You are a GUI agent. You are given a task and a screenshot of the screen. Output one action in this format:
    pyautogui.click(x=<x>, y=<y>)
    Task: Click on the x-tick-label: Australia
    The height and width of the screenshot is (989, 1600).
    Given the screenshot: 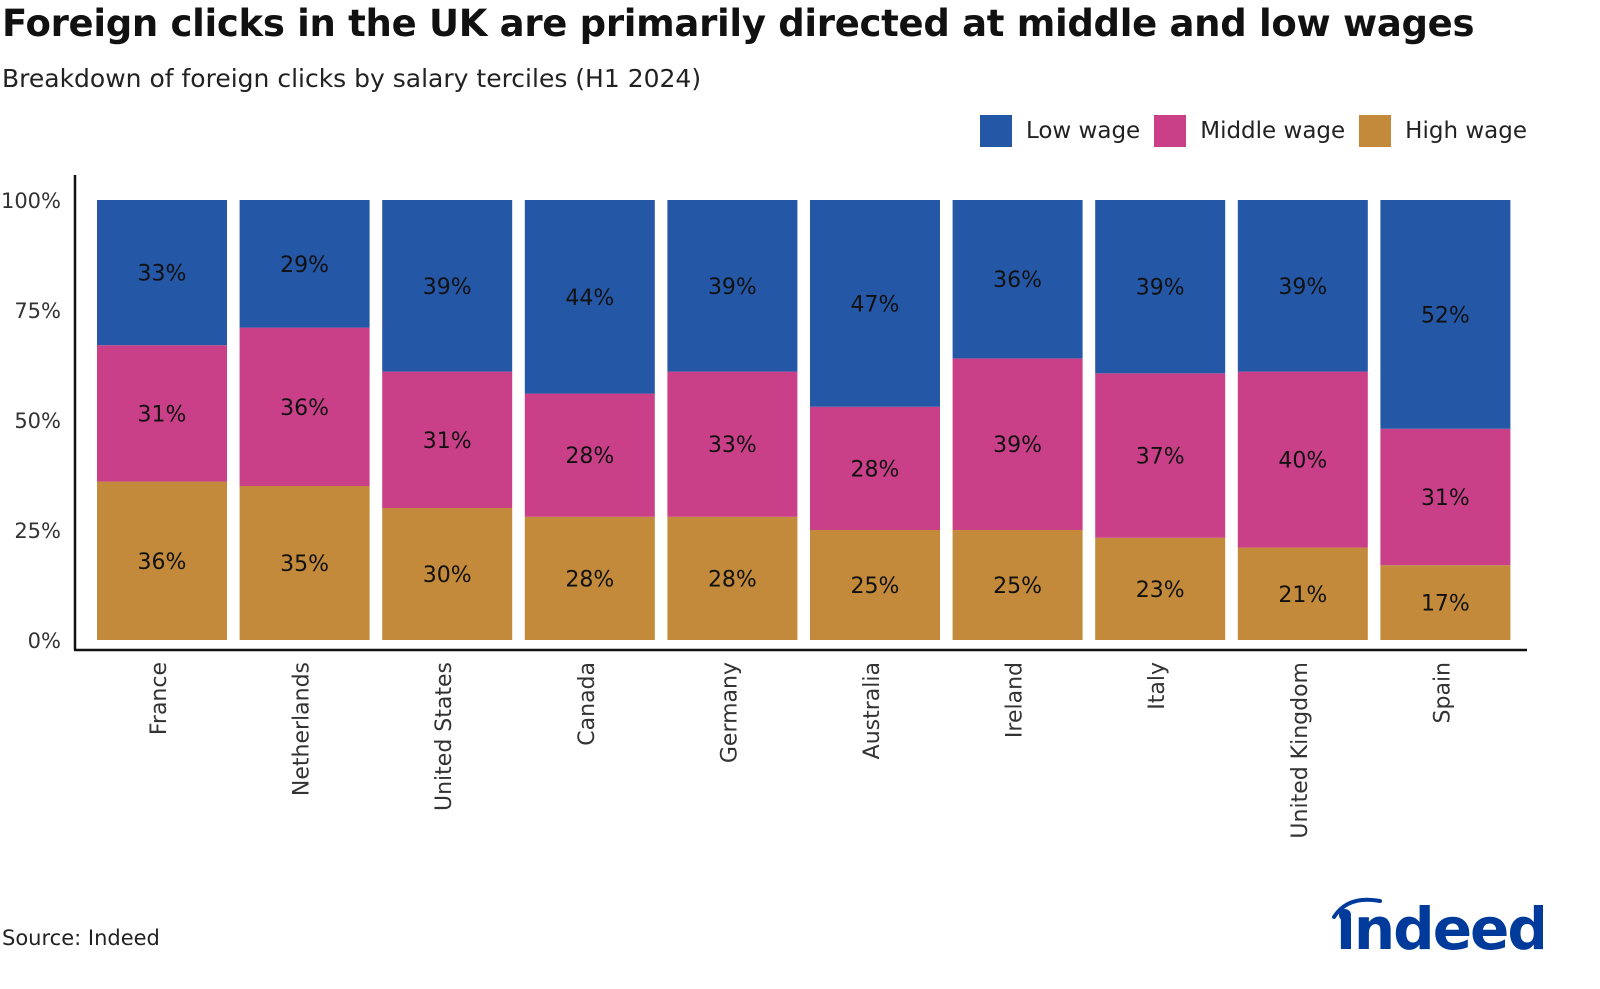 What is the action you would take?
    pyautogui.click(x=872, y=710)
    